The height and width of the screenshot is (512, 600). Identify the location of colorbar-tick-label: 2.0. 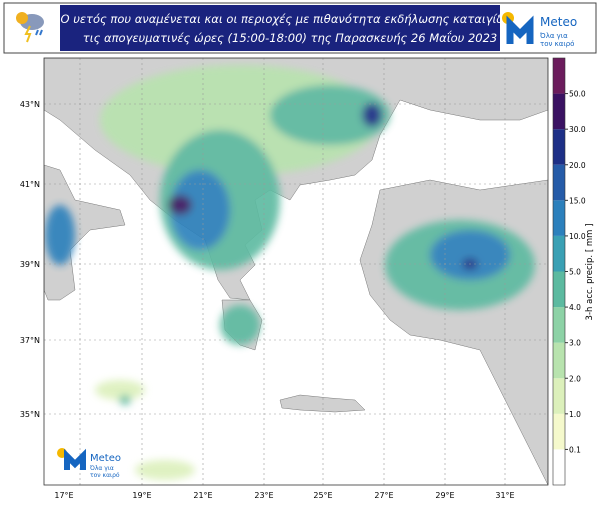
(575, 378).